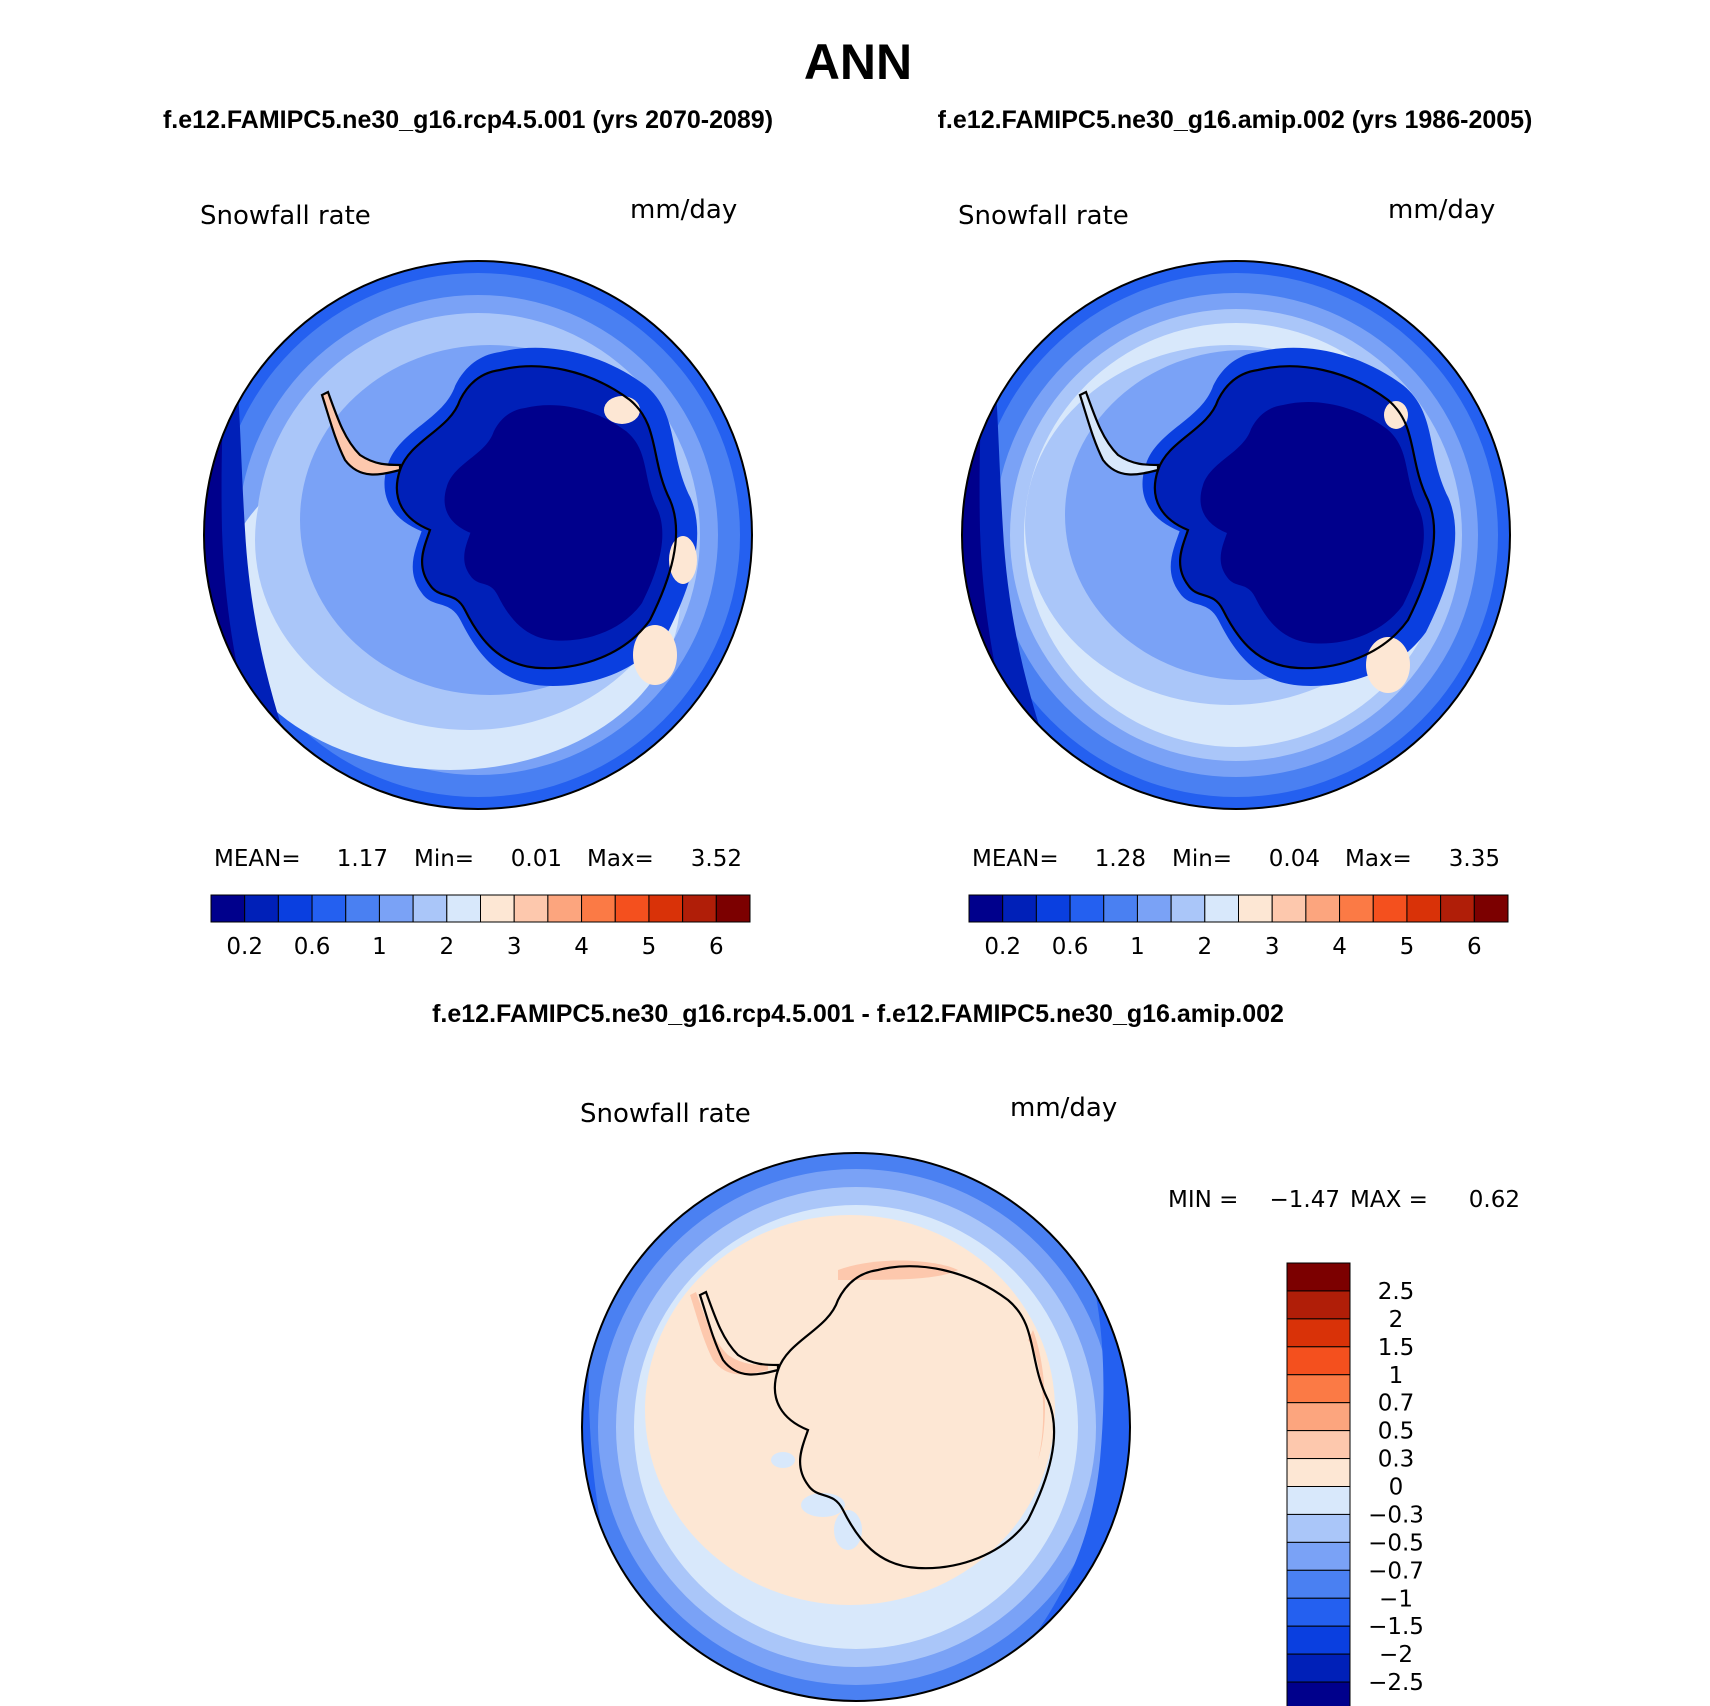 The width and height of the screenshot is (1710, 1706). Describe the element at coordinates (514, 947) in the screenshot. I see `colorbar-tick-label-test: 3` at that location.